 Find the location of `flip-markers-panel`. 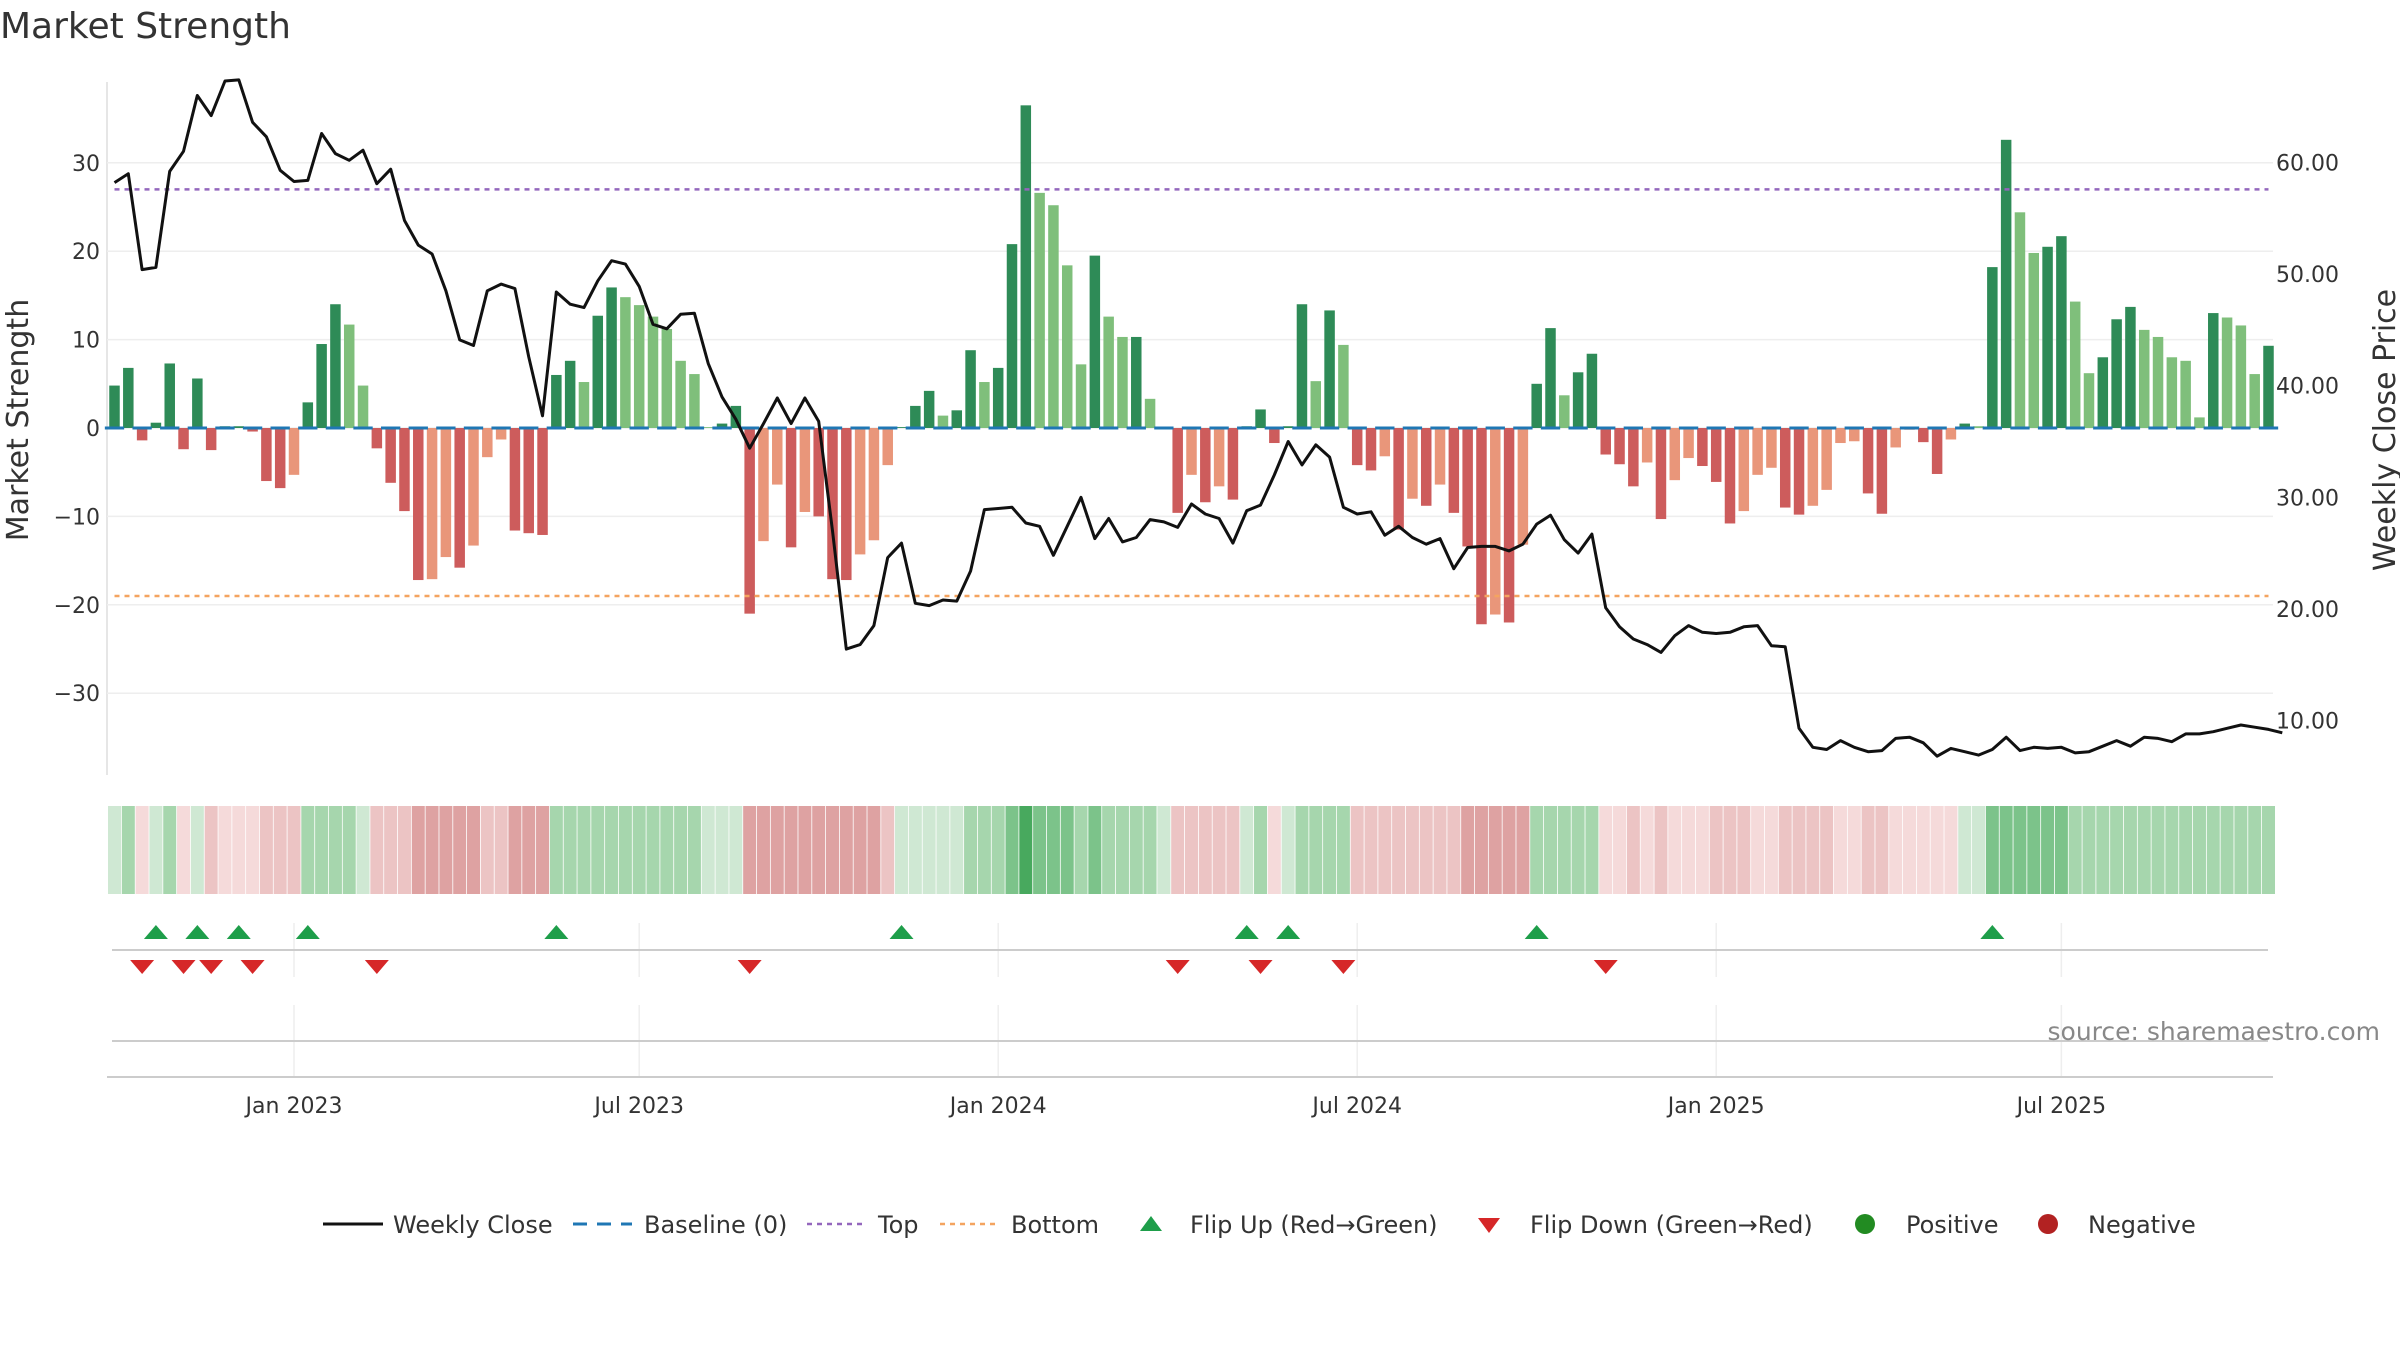

flip-markers-panel is located at coordinates (1190, 1000).